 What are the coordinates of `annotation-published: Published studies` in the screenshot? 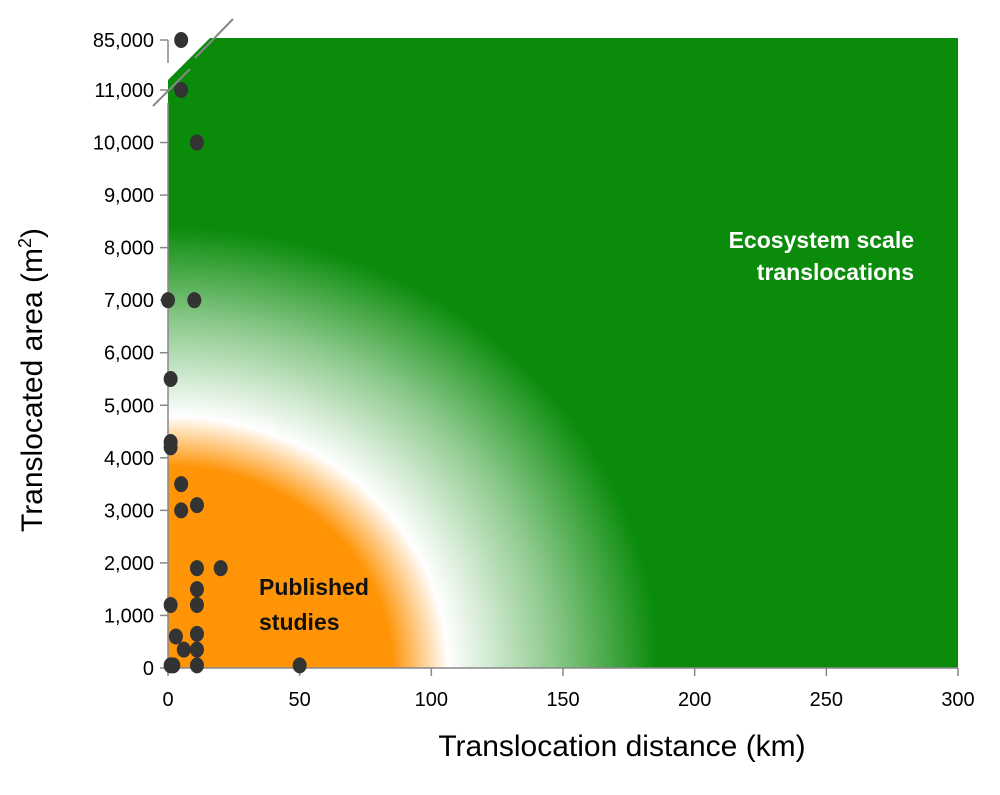 It's located at (314, 604).